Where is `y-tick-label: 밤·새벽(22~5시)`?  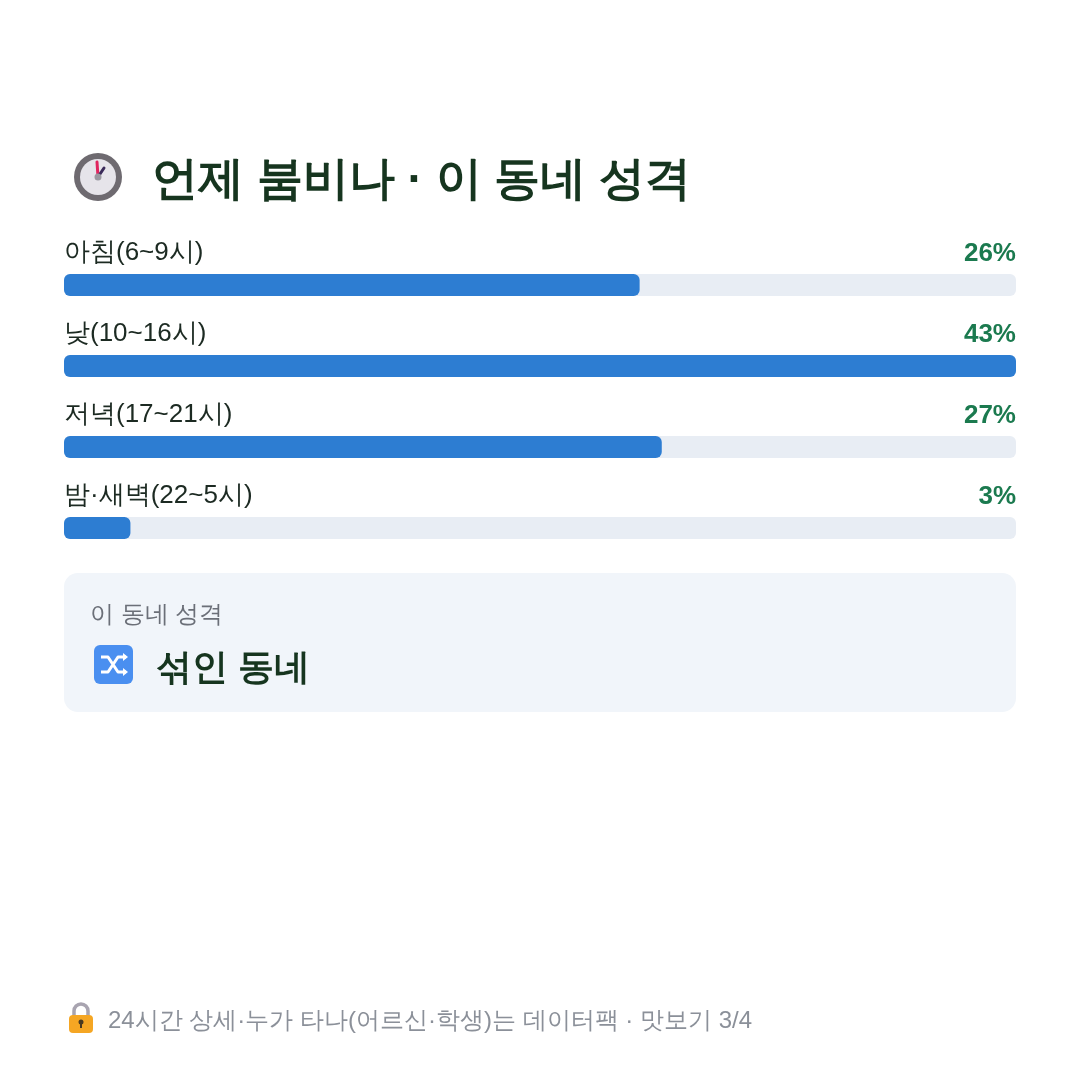
y-tick-label: 밤·새벽(22~5시) is located at coordinates (158, 494).